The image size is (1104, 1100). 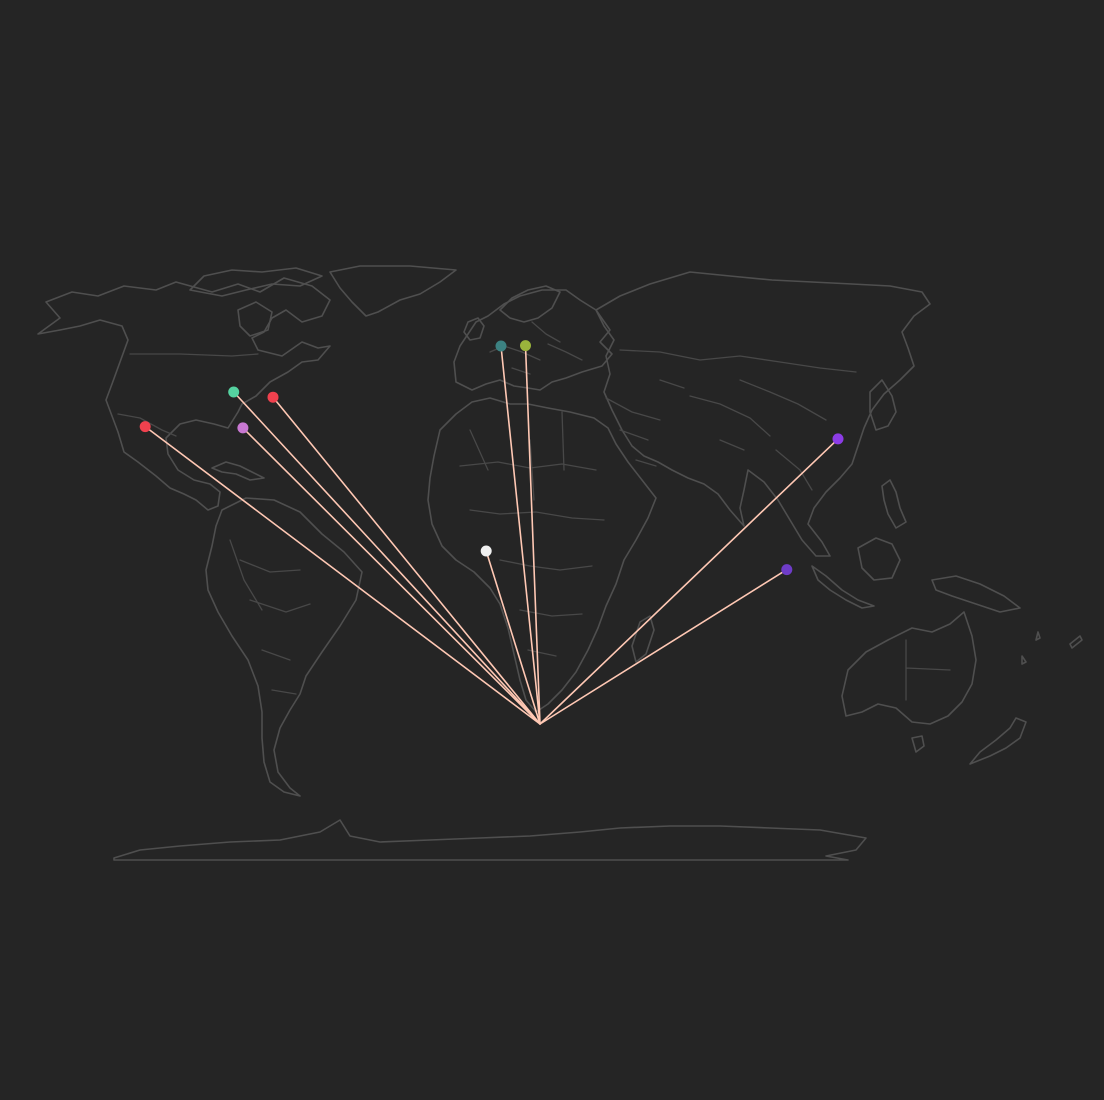 I want to click on border-canada-usa, so click(x=194, y=355).